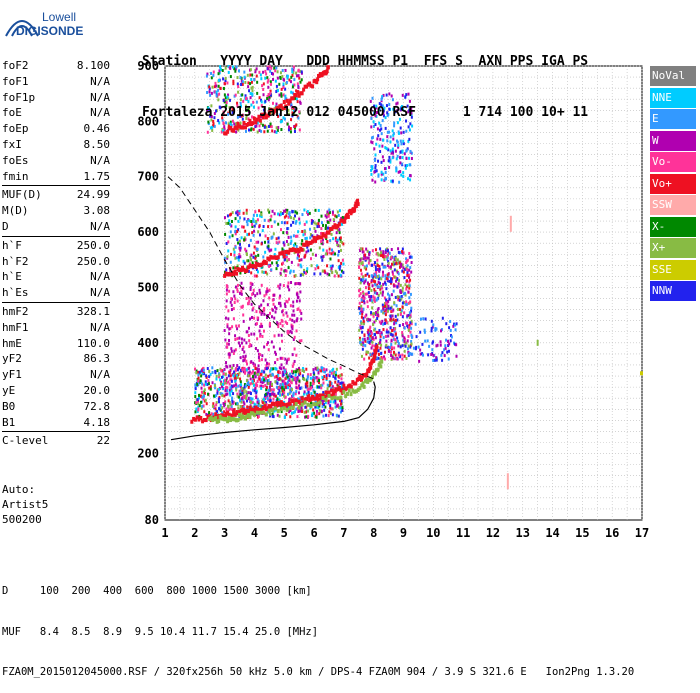 This screenshot has width=700, height=693. Describe the element at coordinates (100, 226) in the screenshot. I see `param-value: N/A` at that location.